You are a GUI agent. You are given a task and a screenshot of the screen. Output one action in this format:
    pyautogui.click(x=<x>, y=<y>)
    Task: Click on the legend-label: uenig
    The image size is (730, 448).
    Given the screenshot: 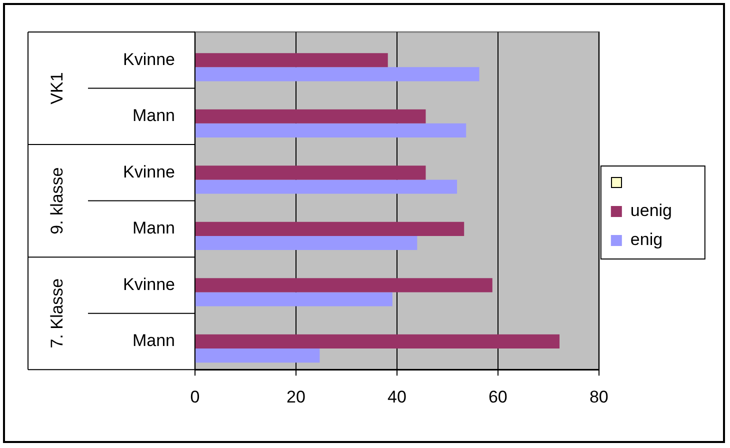 What is the action you would take?
    pyautogui.click(x=651, y=210)
    